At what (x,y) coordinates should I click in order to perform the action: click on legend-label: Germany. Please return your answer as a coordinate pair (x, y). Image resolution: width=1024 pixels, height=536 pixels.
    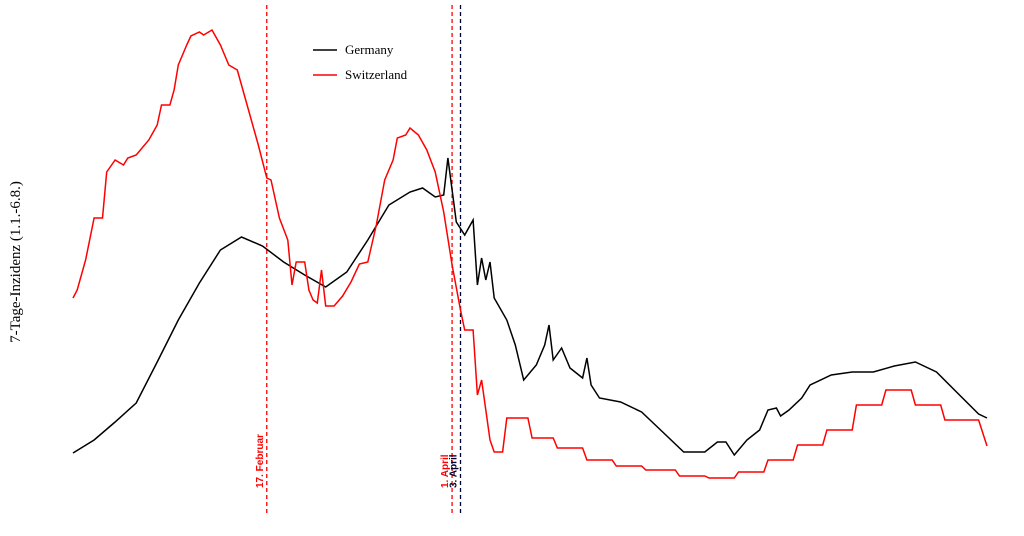
    Looking at the image, I should click on (369, 49).